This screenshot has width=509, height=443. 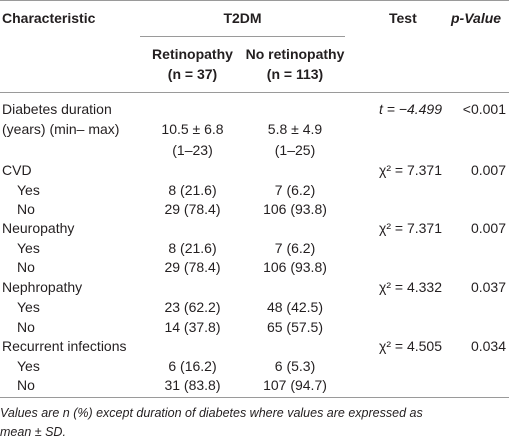 I want to click on infections-p: 0.034, so click(x=488, y=346).